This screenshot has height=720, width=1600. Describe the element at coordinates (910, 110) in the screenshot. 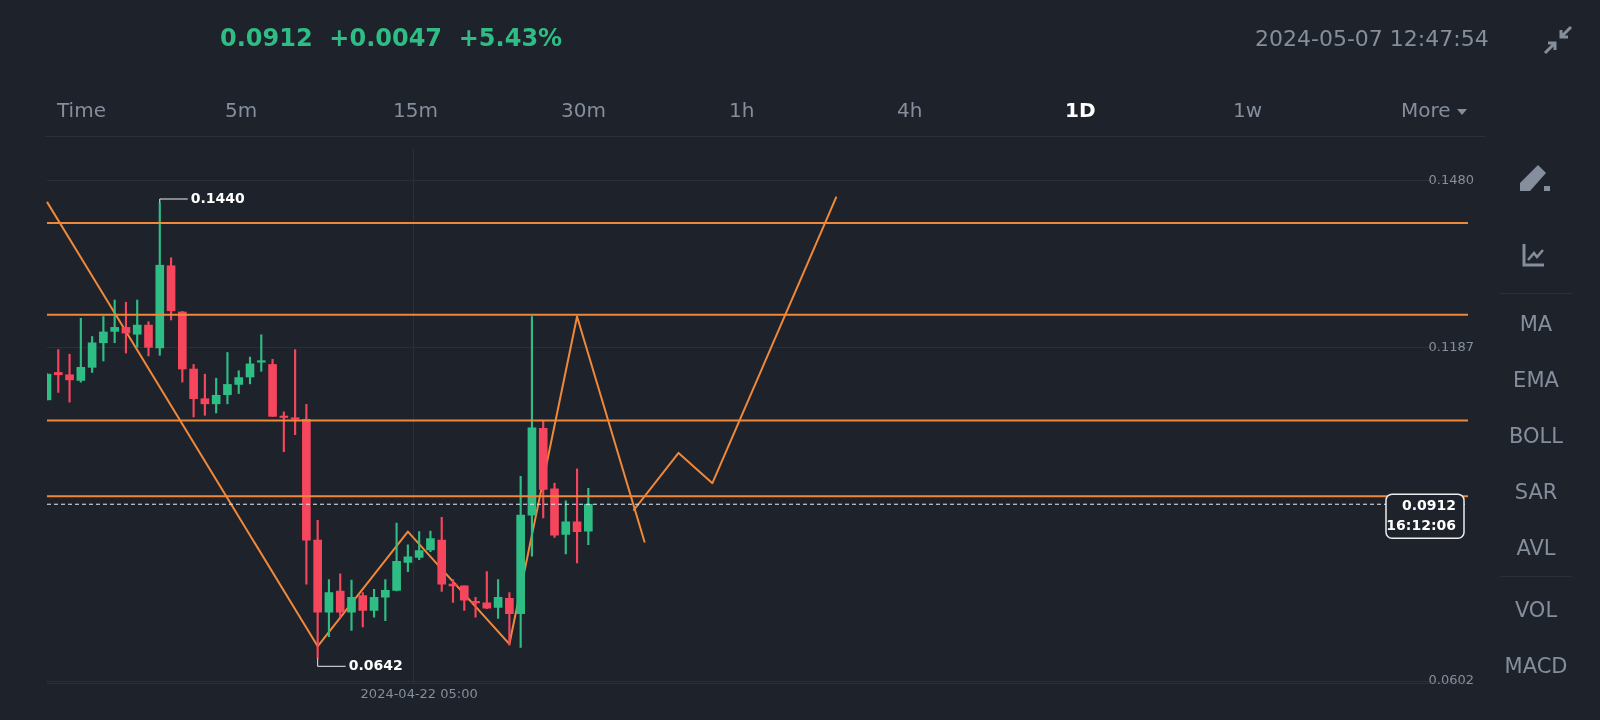

I see `text: 4h` at that location.